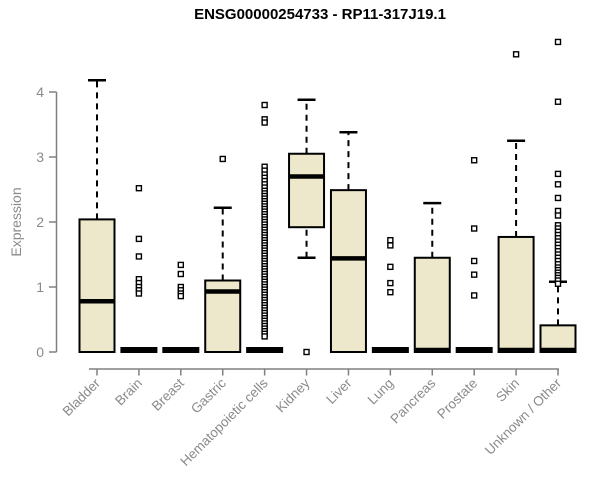  Describe the element at coordinates (168, 394) in the screenshot. I see `x-tick-label: Breast` at that location.